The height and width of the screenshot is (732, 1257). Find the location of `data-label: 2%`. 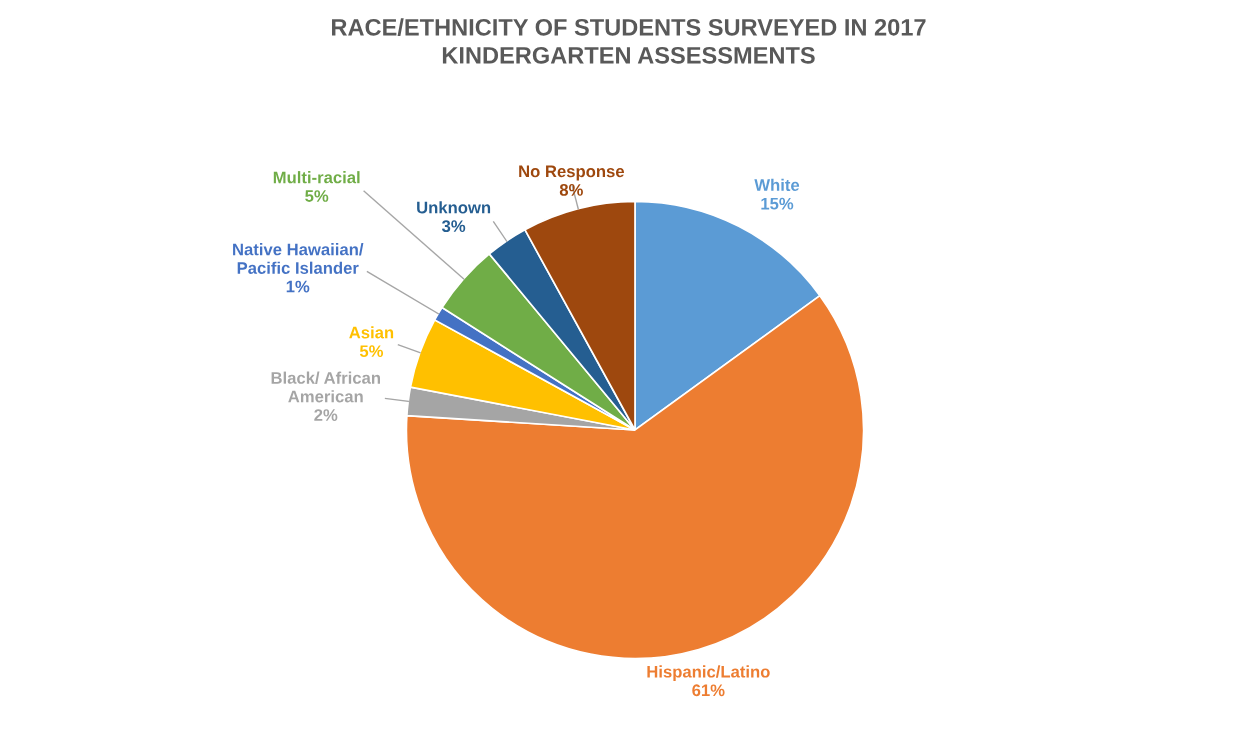

data-label: 2% is located at coordinates (326, 415).